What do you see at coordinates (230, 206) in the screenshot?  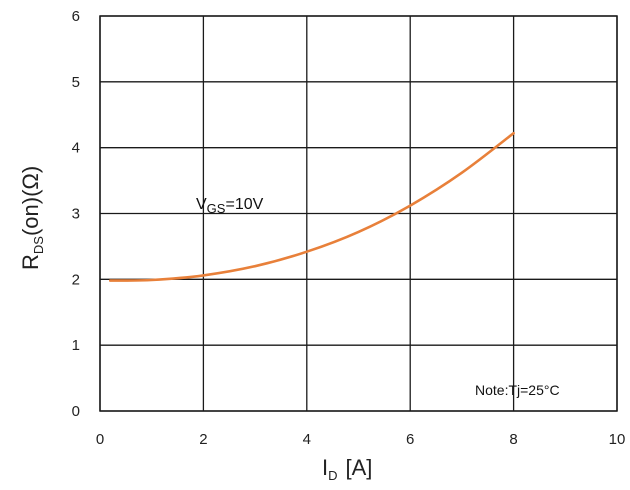 I see `vgs-annotation: VGS=10V` at bounding box center [230, 206].